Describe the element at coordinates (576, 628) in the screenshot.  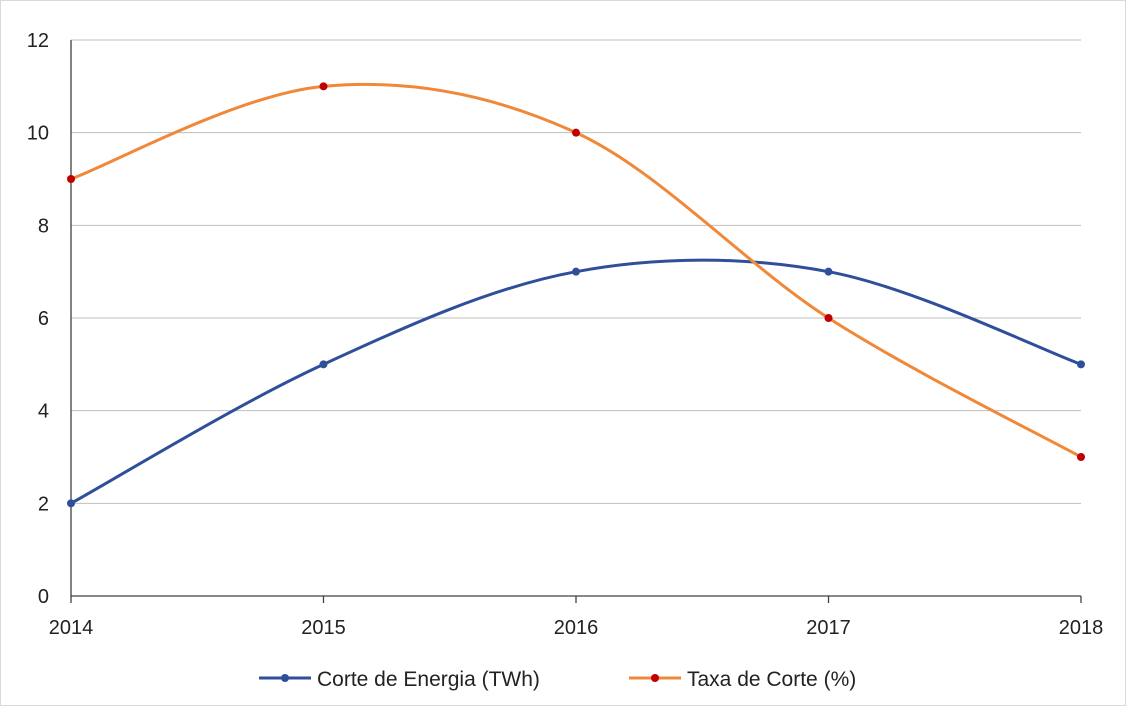
I see `x-tick-label: 2016` at that location.